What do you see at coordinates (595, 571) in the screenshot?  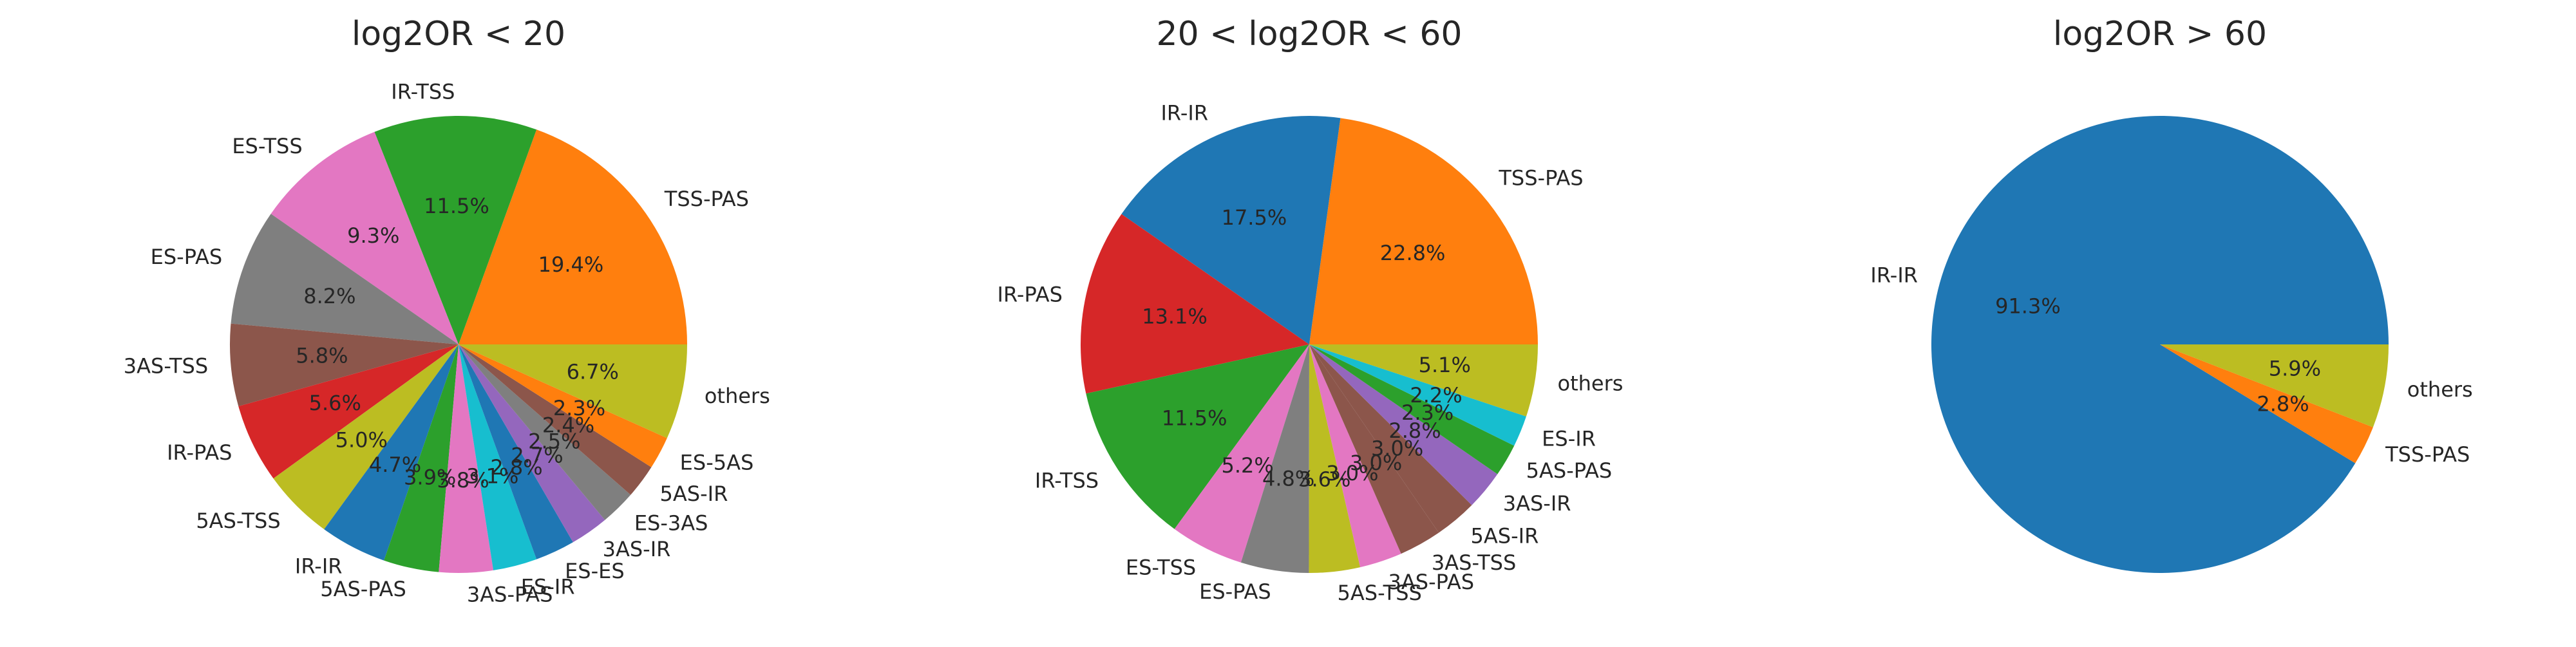 I see `slice-label: ES-ES` at bounding box center [595, 571].